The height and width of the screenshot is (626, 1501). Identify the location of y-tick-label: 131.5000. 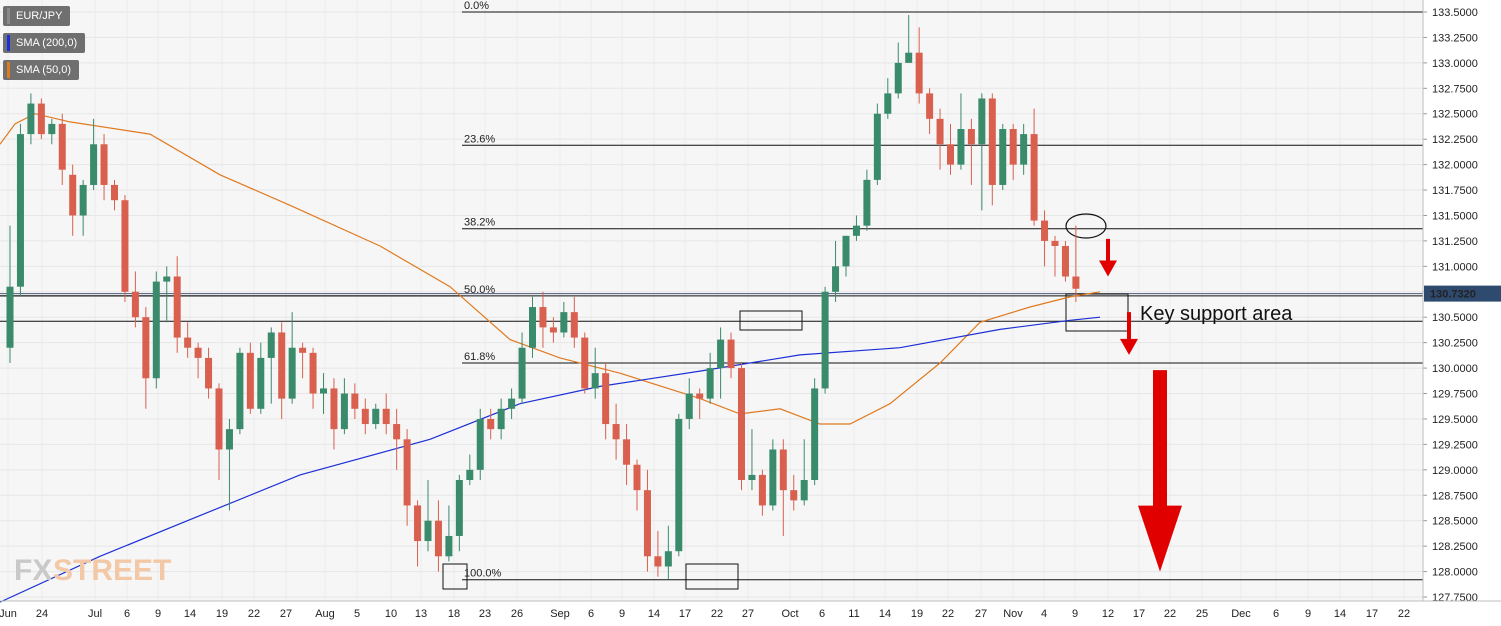
(1455, 216).